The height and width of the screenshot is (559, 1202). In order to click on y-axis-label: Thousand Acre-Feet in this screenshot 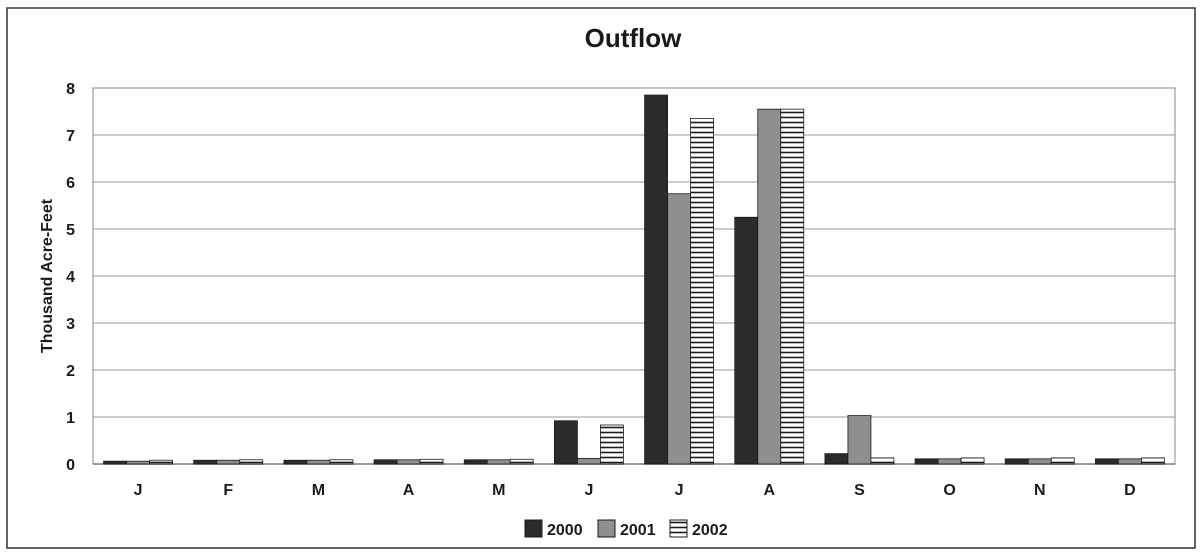, I will do `click(47, 275)`.